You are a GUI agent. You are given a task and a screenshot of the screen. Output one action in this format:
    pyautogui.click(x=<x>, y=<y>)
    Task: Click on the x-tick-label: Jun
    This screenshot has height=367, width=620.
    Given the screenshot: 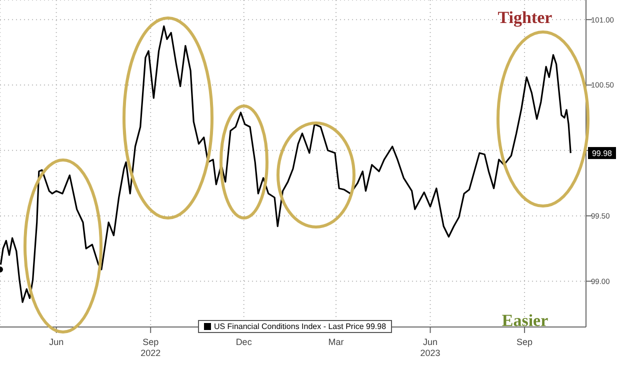 What is the action you would take?
    pyautogui.click(x=56, y=342)
    